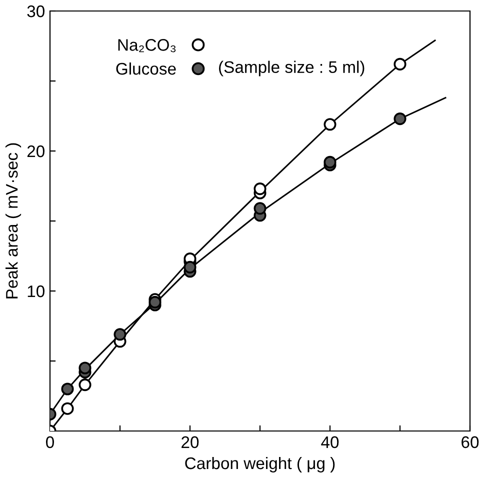 This screenshot has height=478, width=482. Describe the element at coordinates (260, 464) in the screenshot. I see `x-axis-title: Carbon weight ( μg )` at that location.